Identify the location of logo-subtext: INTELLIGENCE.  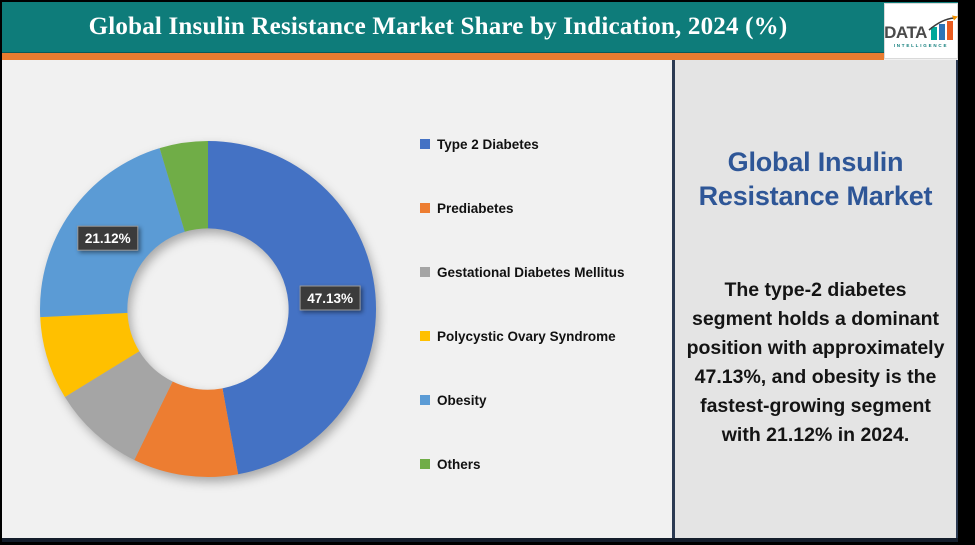
(921, 45).